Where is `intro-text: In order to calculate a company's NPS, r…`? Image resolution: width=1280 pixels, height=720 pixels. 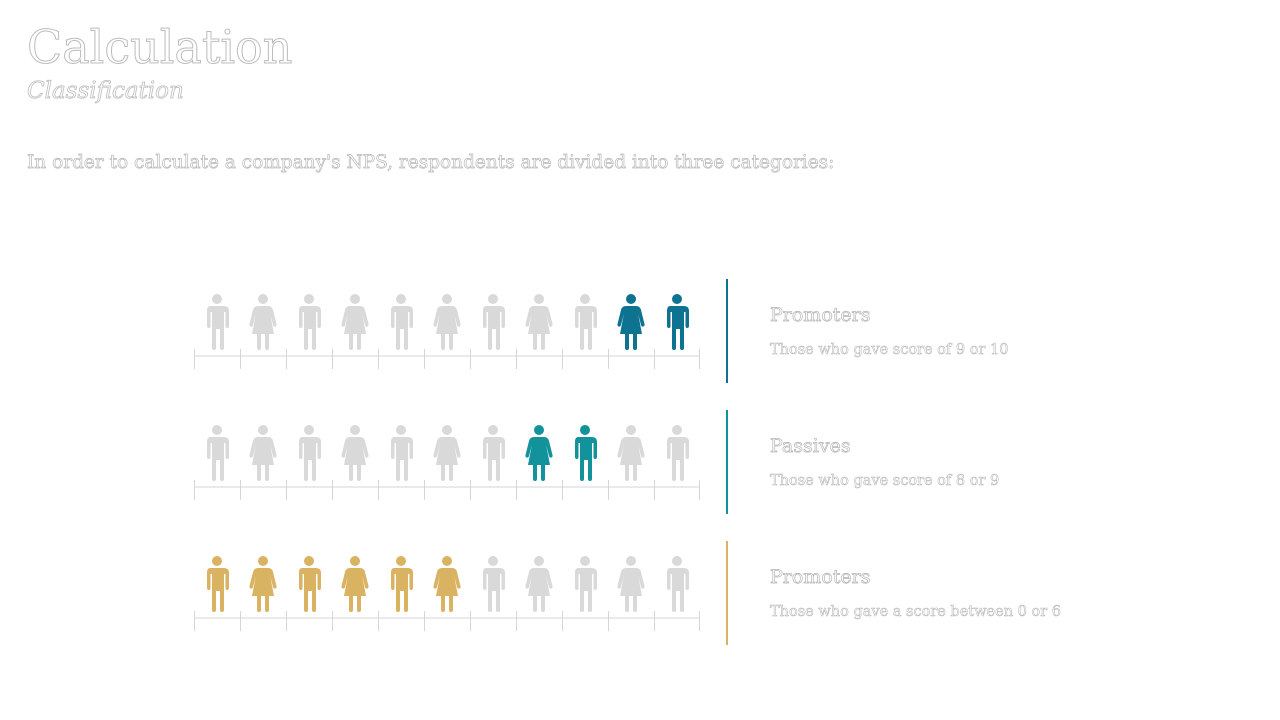 intro-text: In order to calculate a company's NPS, r… is located at coordinates (431, 163).